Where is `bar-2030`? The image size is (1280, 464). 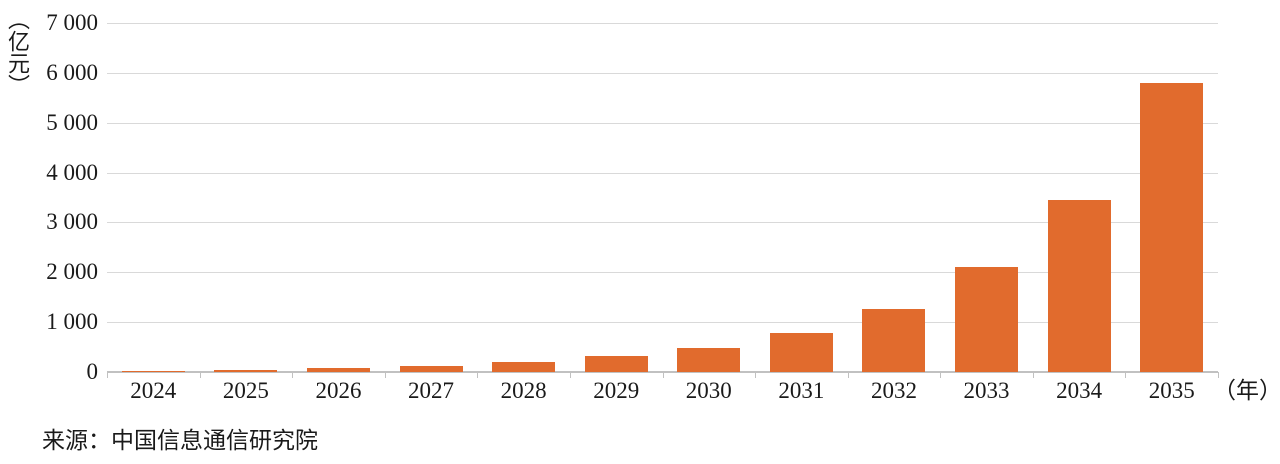
bar-2030 is located at coordinates (709, 359).